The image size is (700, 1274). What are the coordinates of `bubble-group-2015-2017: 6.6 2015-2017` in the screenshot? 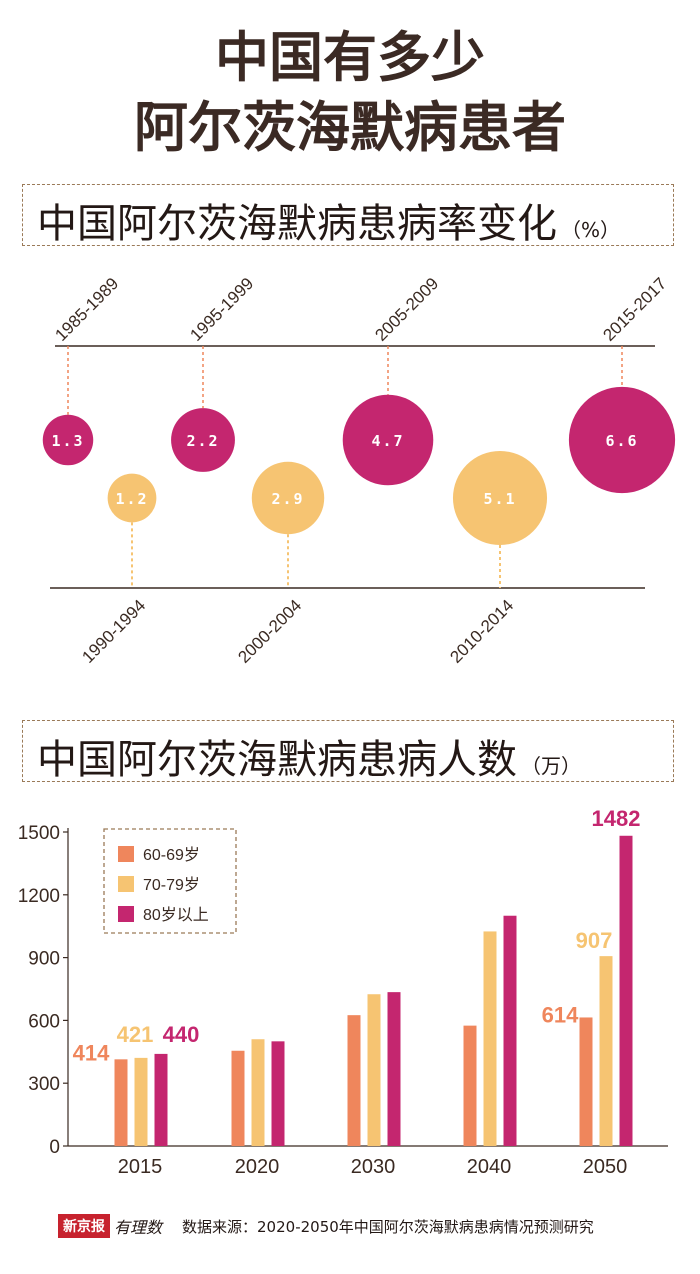 It's located at (622, 384).